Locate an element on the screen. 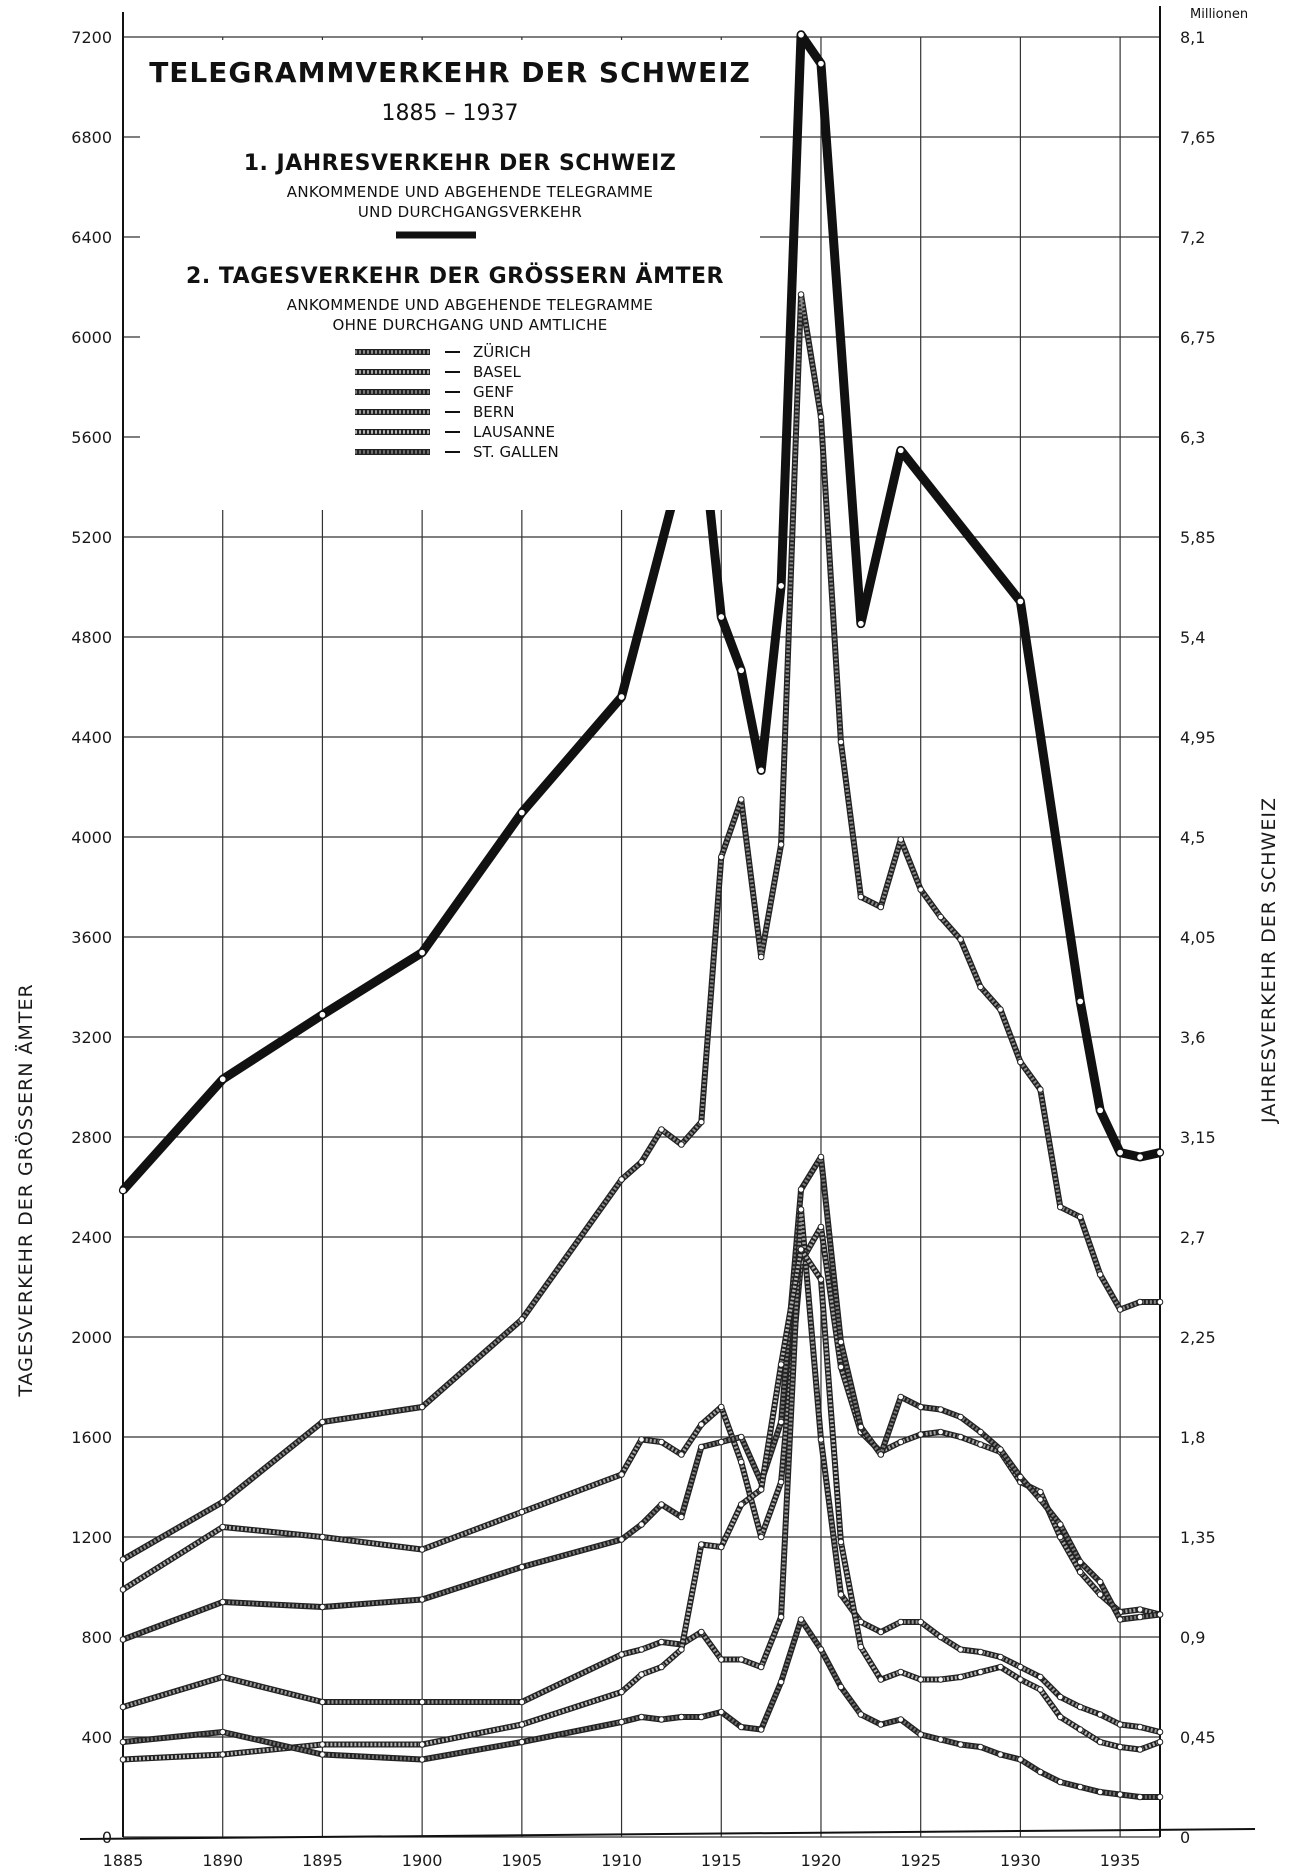 The image size is (1290, 1875). legend-label: ZÜRICH is located at coordinates (502, 351).